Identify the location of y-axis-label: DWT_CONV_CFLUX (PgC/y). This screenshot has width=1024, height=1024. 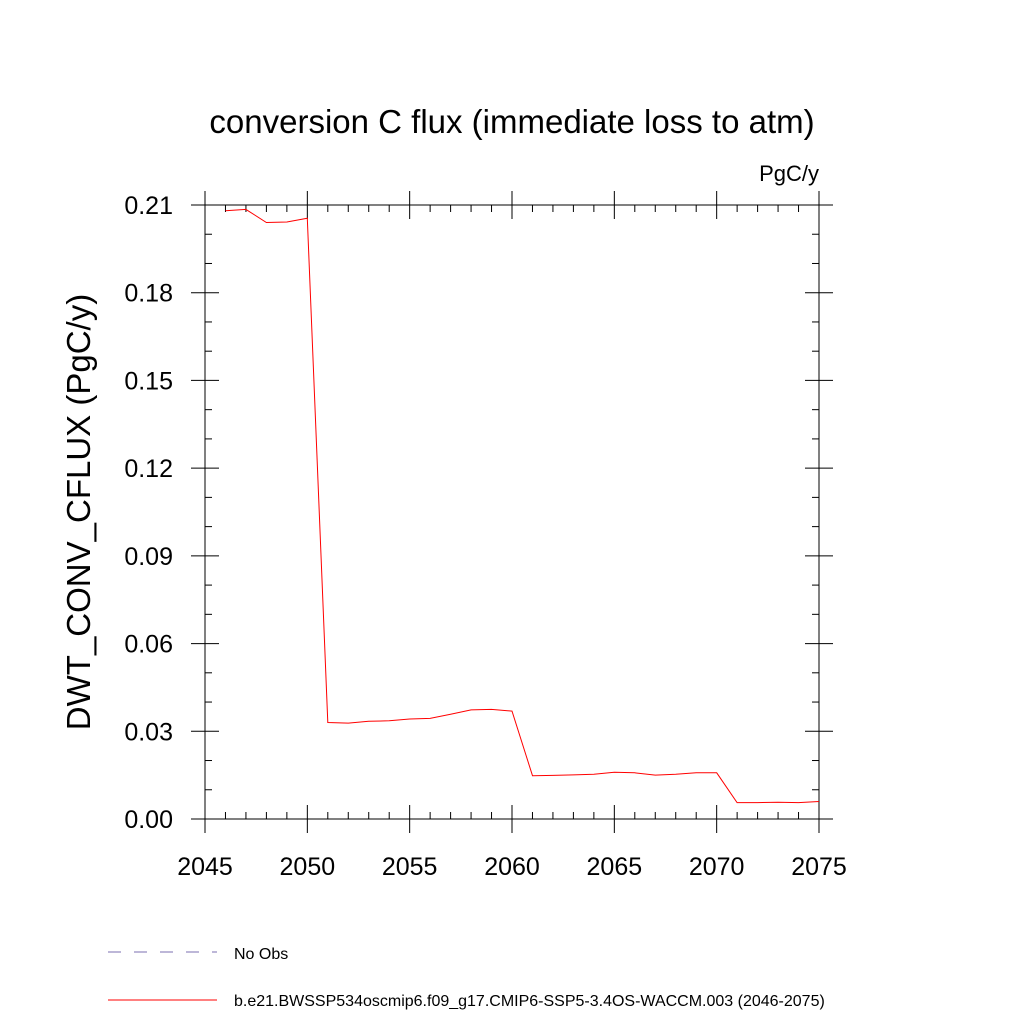
(78, 512).